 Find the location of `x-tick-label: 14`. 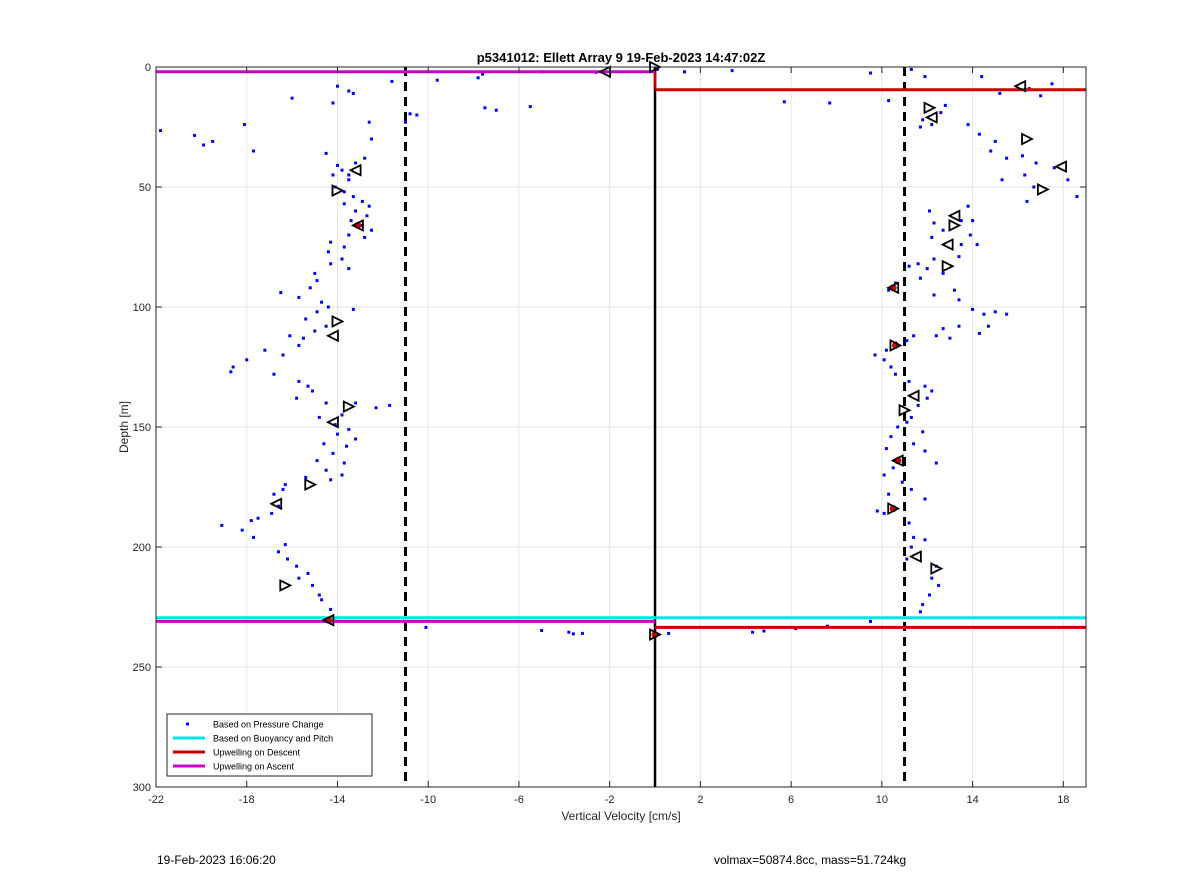

x-tick-label: 14 is located at coordinates (972, 800).